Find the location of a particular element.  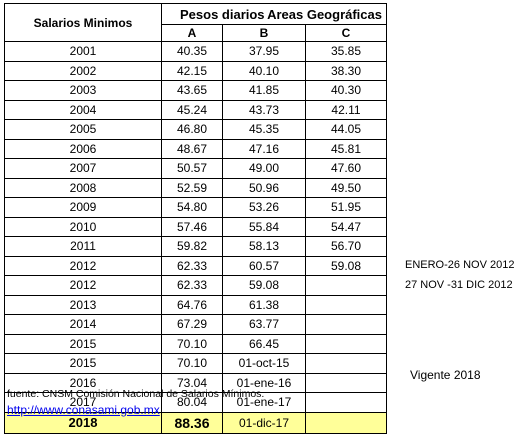

table-row: 2004 45.24 43.73 42.11 is located at coordinates (195, 109).